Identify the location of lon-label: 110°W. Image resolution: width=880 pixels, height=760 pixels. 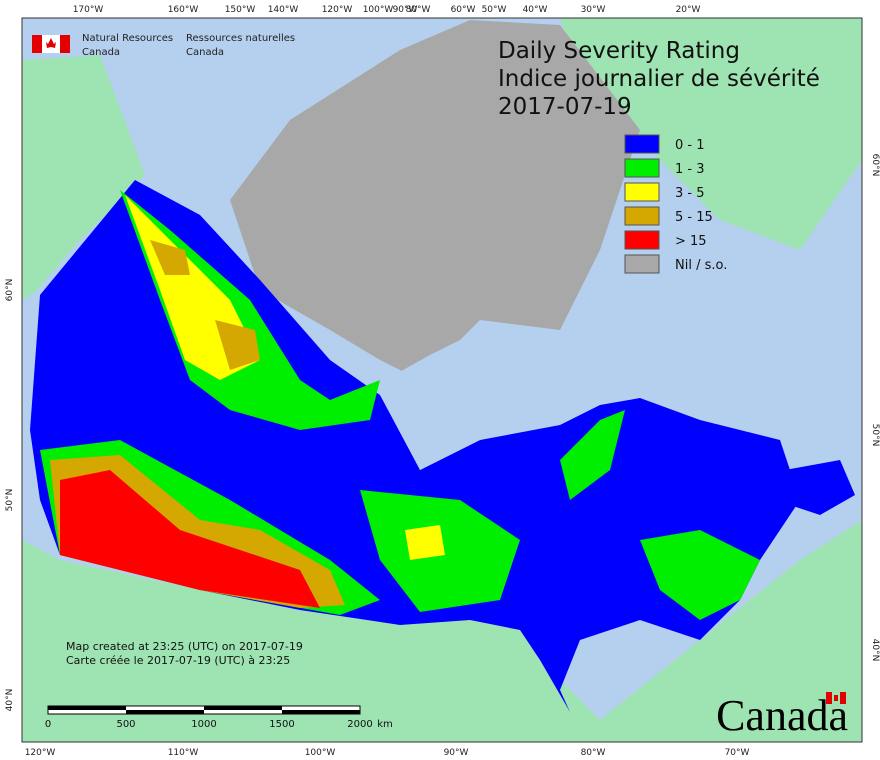
(183, 753).